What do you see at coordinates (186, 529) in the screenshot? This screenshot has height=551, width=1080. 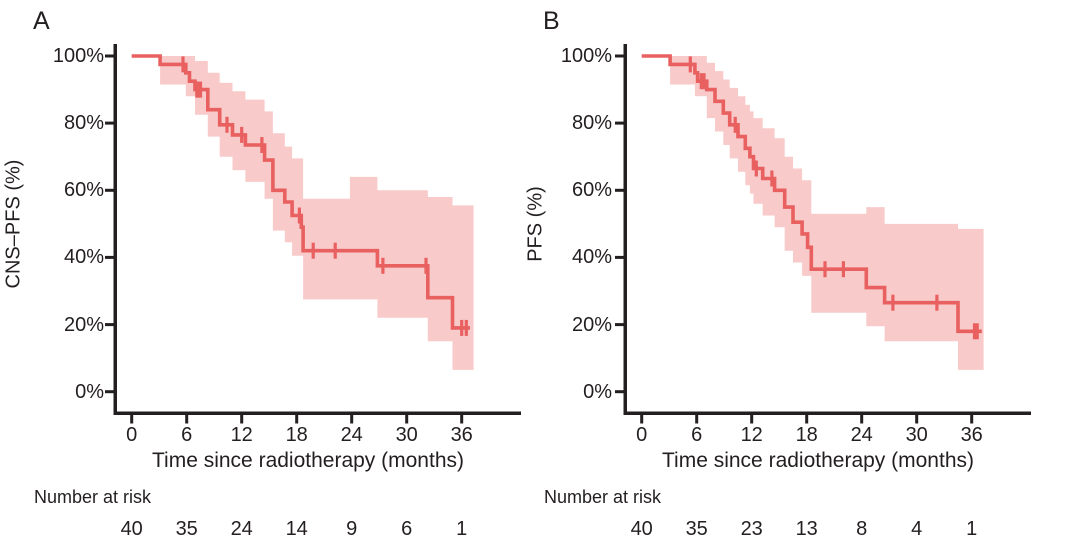 I see `risk-count-a: 35` at bounding box center [186, 529].